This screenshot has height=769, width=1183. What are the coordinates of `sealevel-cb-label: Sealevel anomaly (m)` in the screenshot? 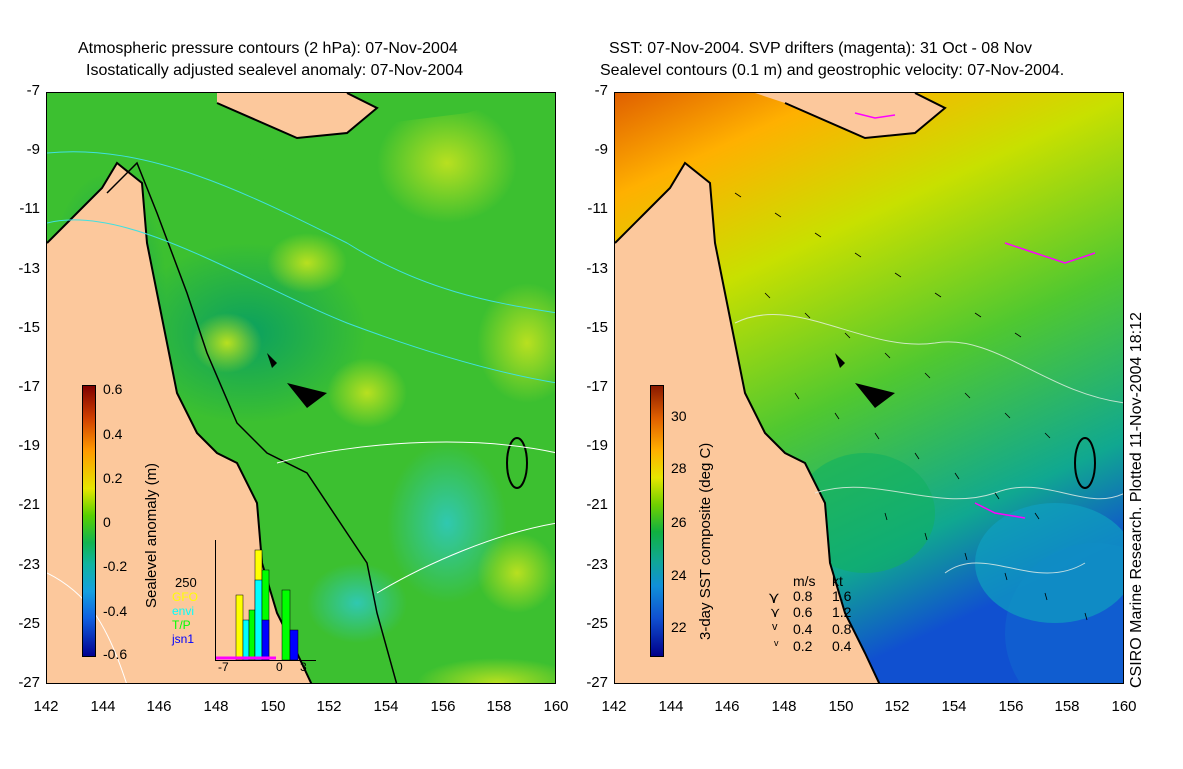 It's located at (151, 535).